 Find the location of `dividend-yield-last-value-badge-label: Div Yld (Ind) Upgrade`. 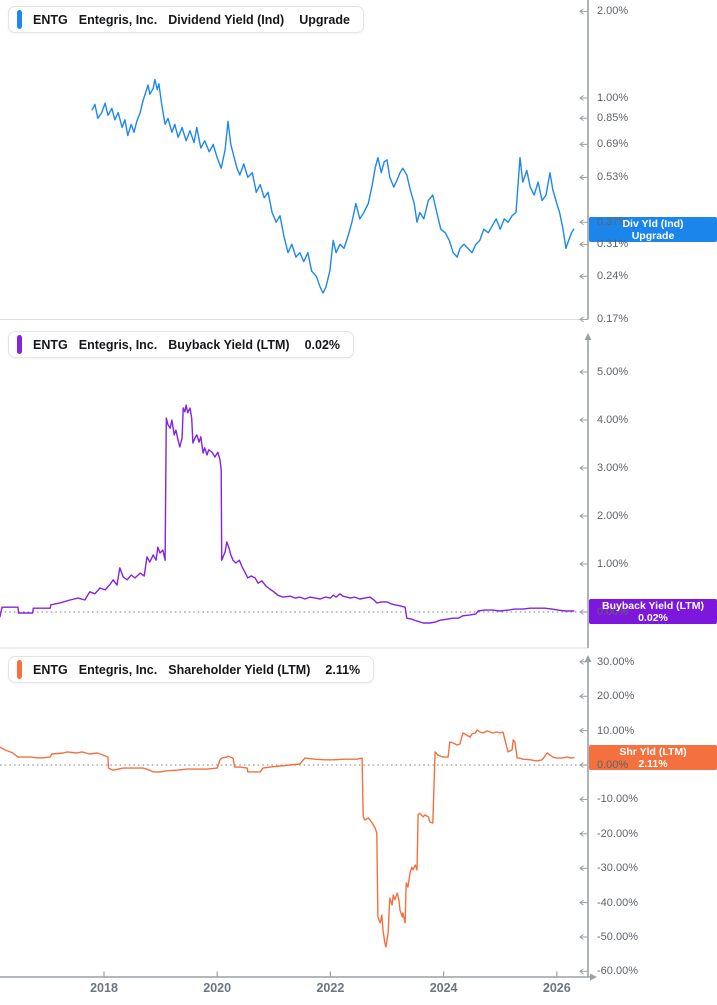

dividend-yield-last-value-badge-label: Div Yld (Ind) Upgrade is located at coordinates (653, 229).